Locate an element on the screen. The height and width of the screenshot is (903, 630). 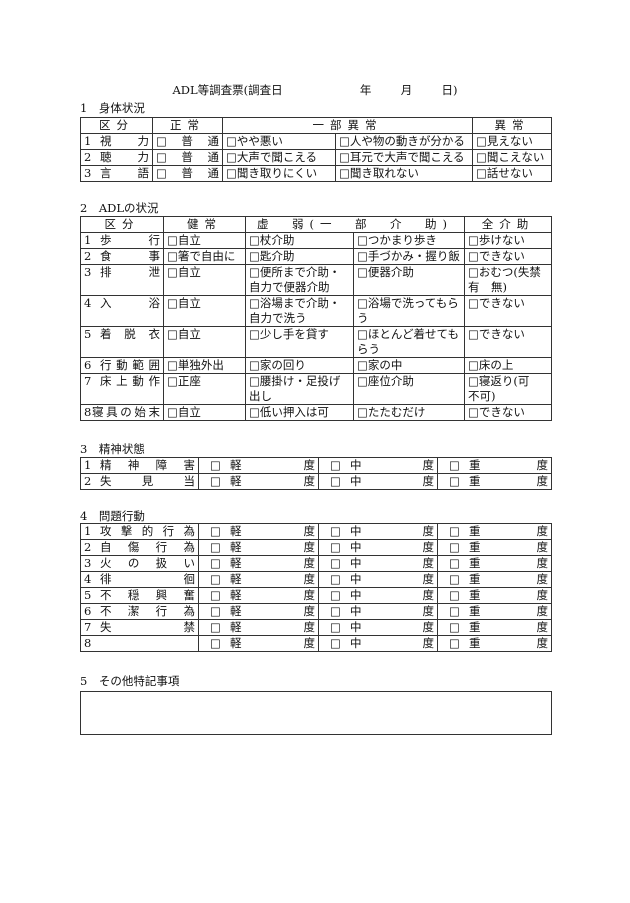
option-abnormal: □見えない is located at coordinates (512, 141).